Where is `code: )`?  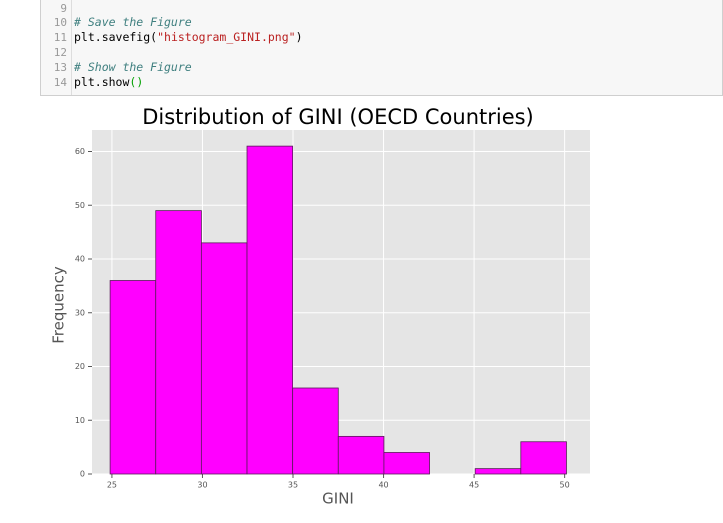 code: ) is located at coordinates (299, 37).